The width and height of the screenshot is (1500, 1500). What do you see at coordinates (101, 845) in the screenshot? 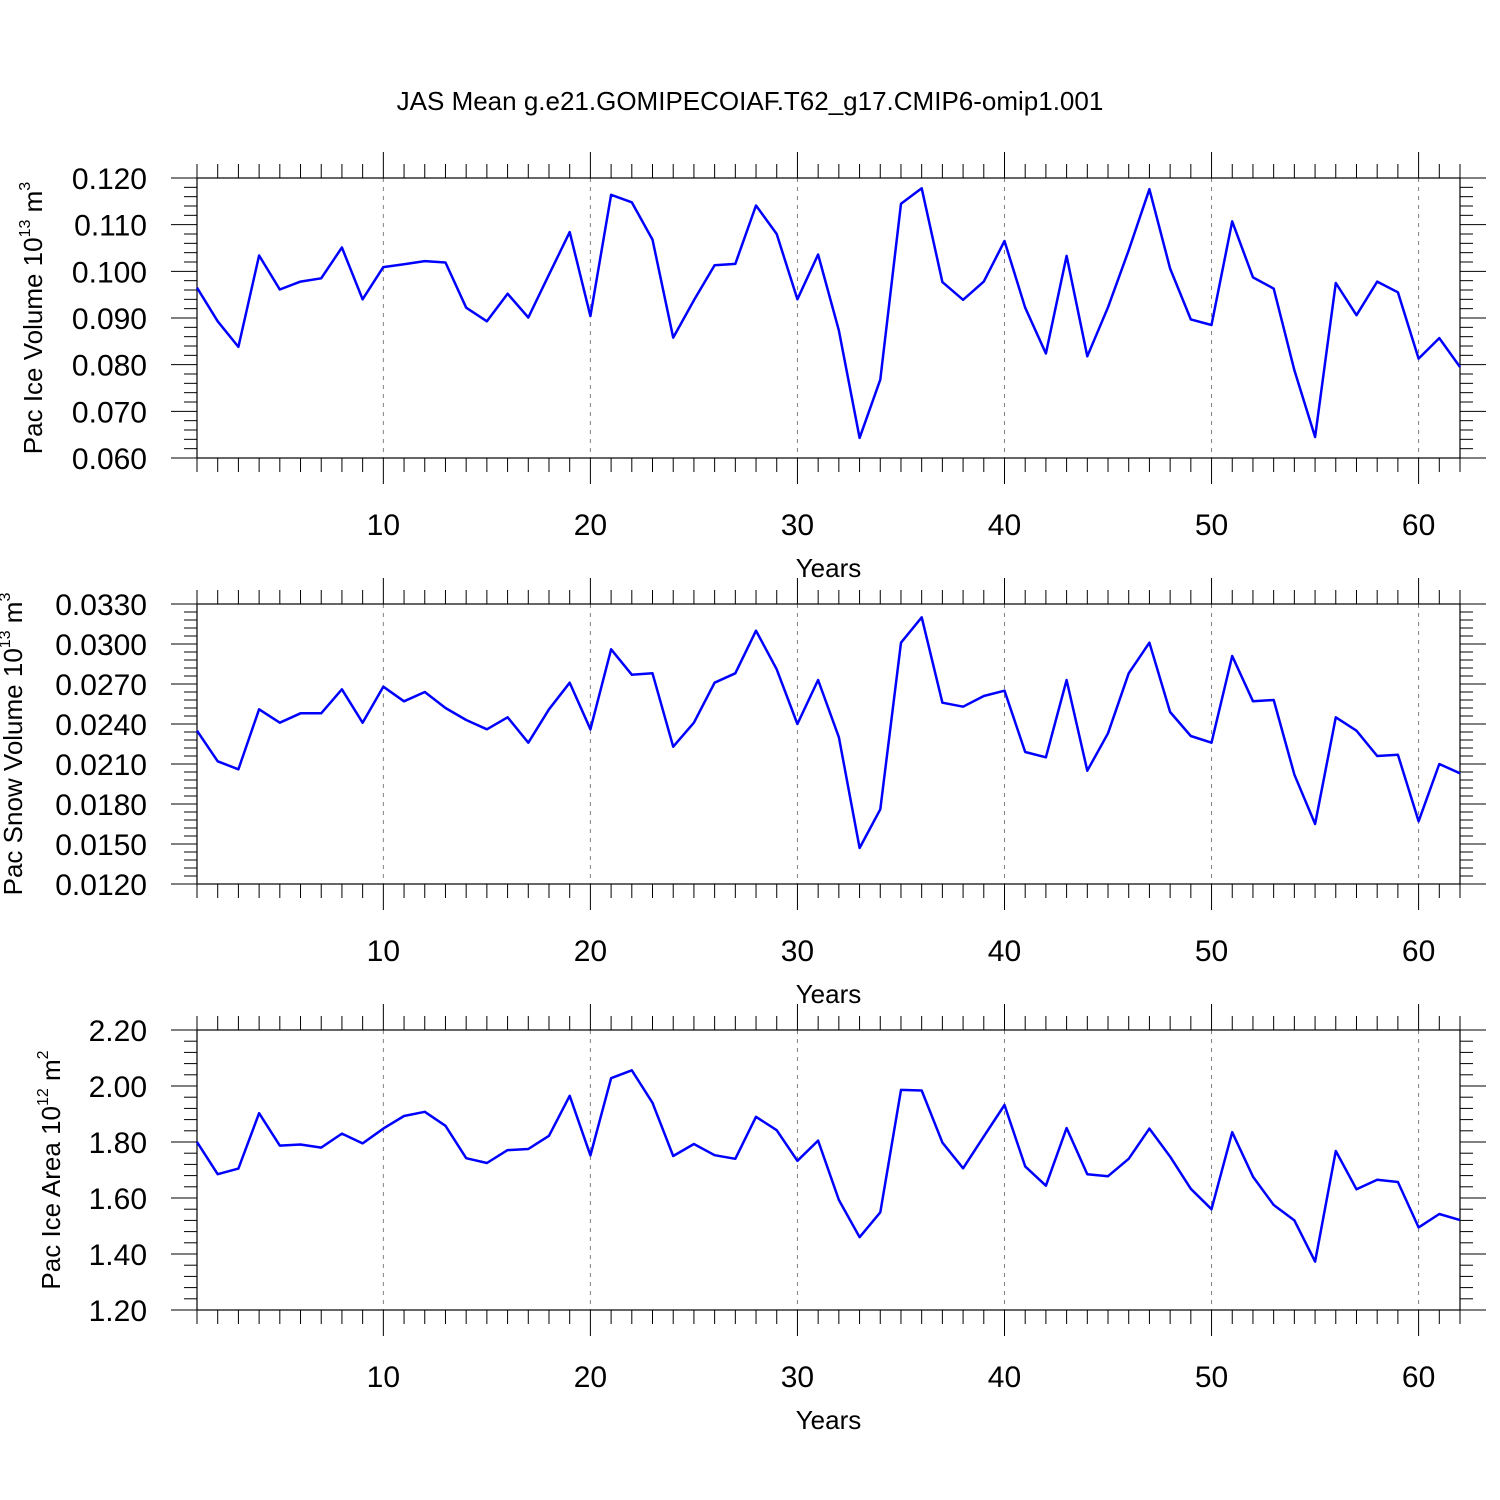
I see `y-tick-label: 0.0150` at bounding box center [101, 845].